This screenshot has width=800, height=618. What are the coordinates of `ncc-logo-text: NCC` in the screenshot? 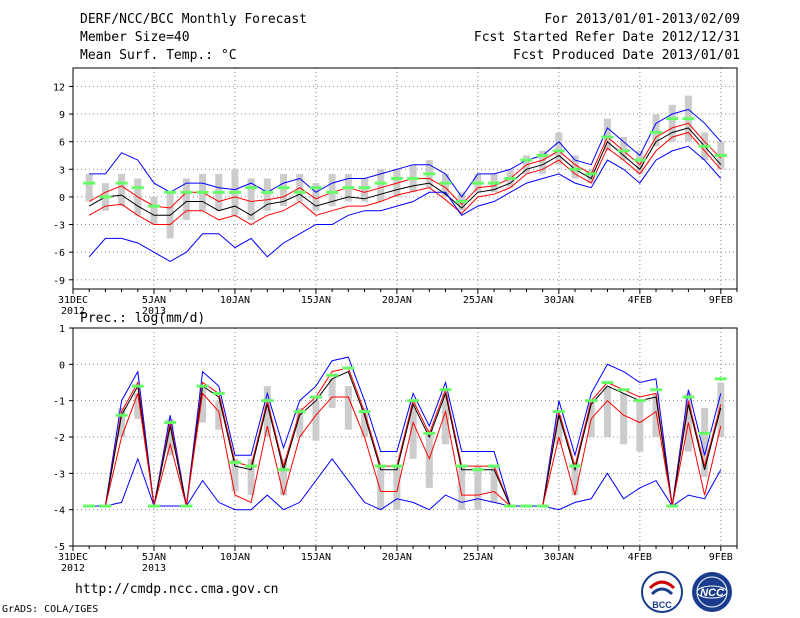 It's located at (712, 593).